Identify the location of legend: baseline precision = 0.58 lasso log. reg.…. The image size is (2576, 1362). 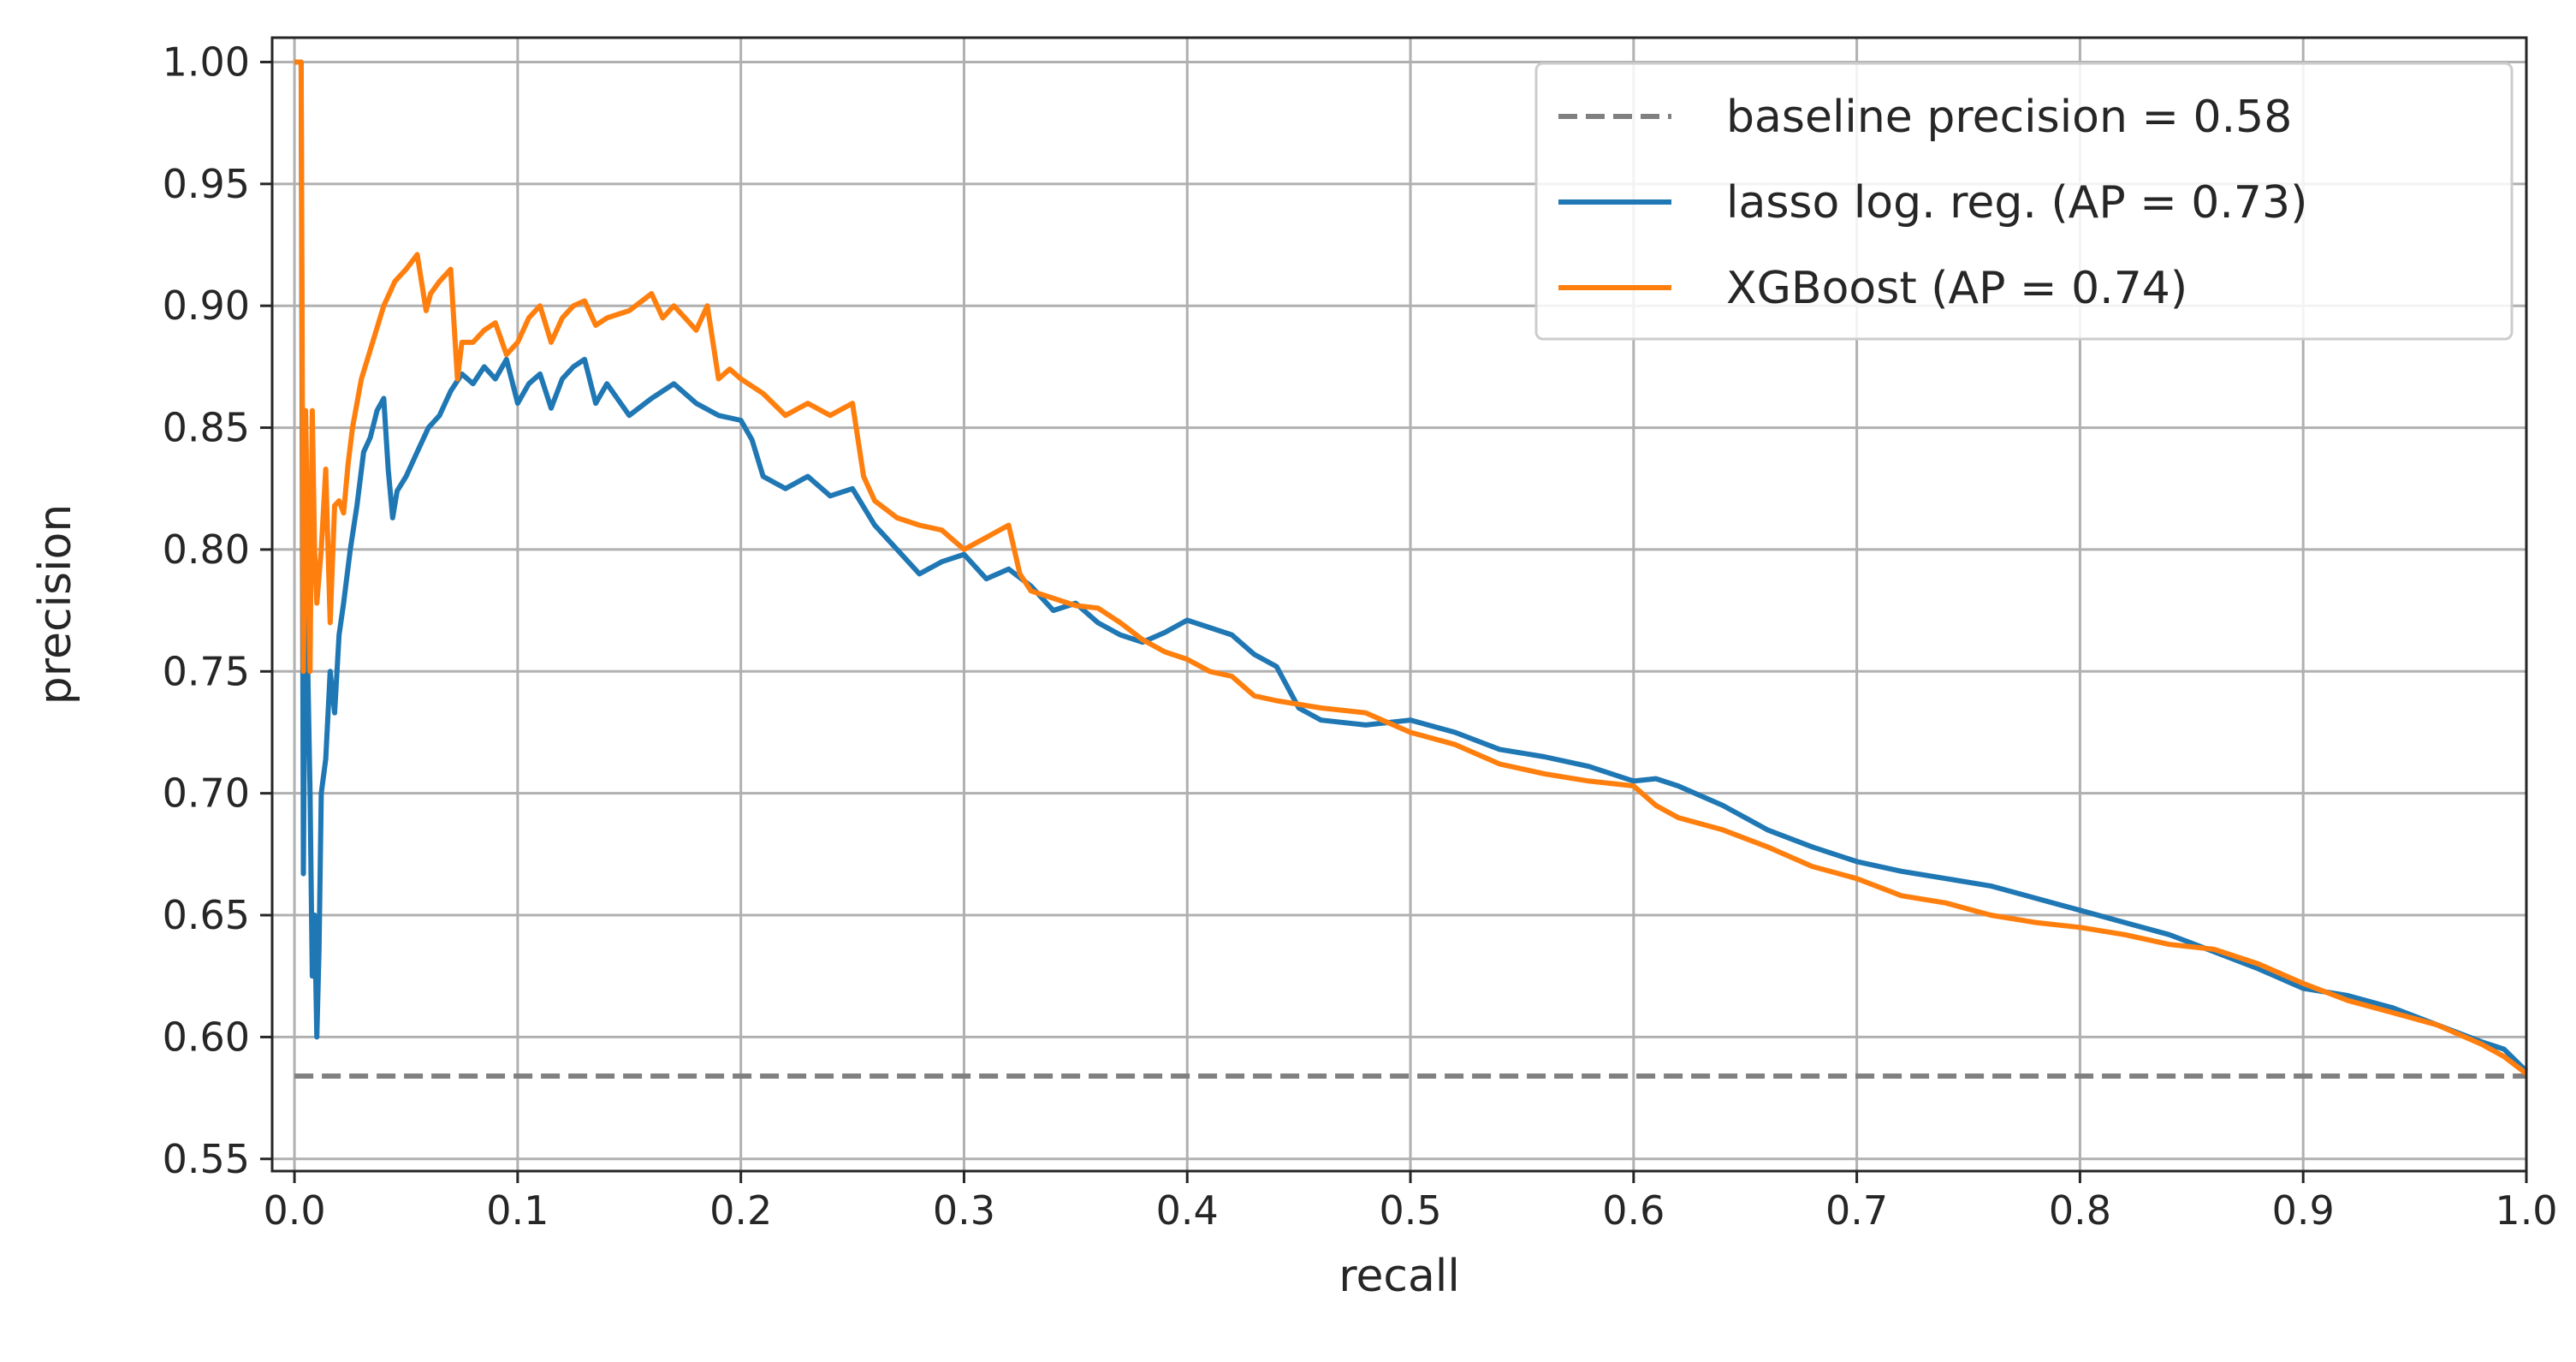
(2024, 201).